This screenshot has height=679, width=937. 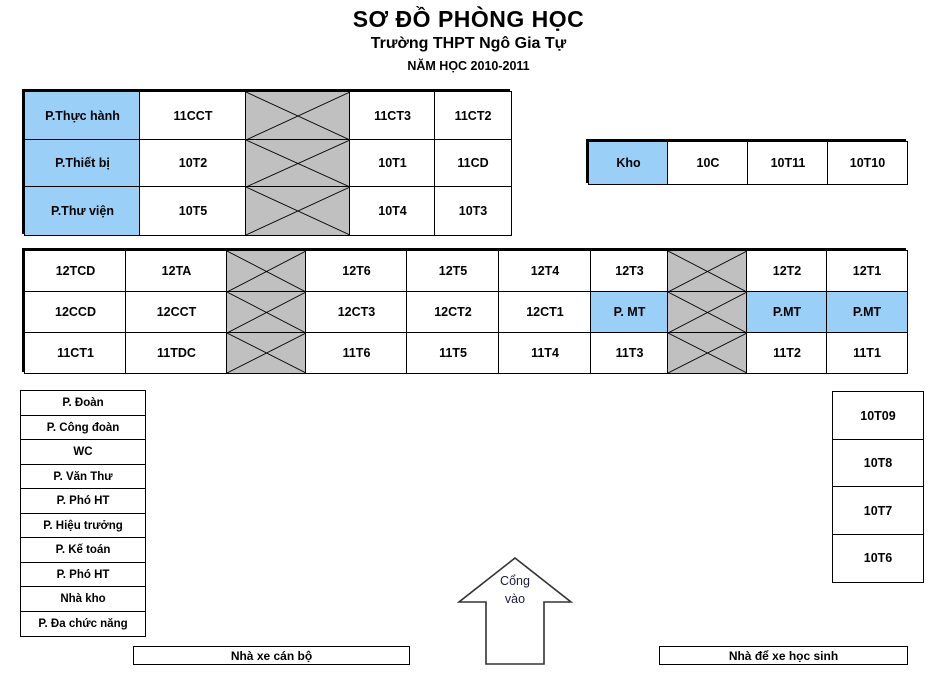 I want to click on office-list-item: P. Hiệu trưởng, so click(x=83, y=525).